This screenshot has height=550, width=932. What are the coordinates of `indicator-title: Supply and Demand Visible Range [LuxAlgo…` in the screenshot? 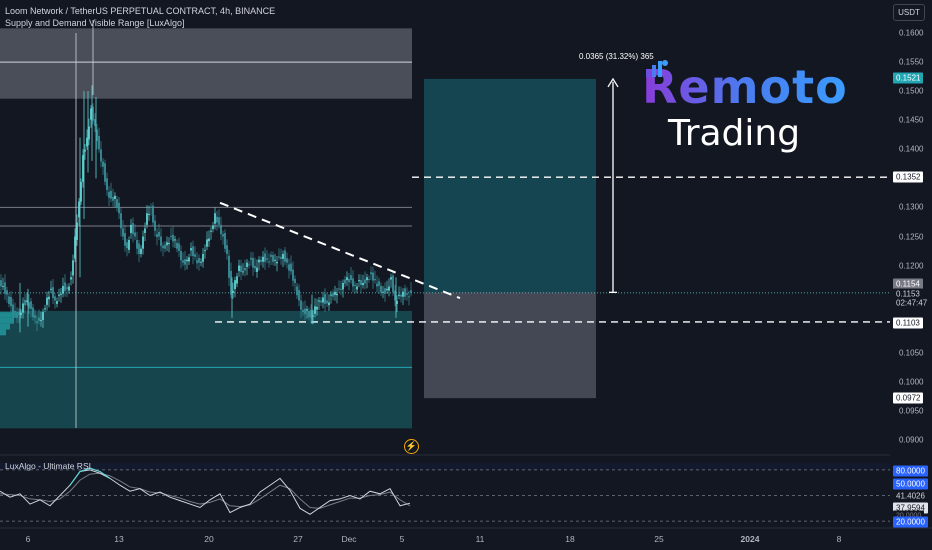 It's located at (95, 23).